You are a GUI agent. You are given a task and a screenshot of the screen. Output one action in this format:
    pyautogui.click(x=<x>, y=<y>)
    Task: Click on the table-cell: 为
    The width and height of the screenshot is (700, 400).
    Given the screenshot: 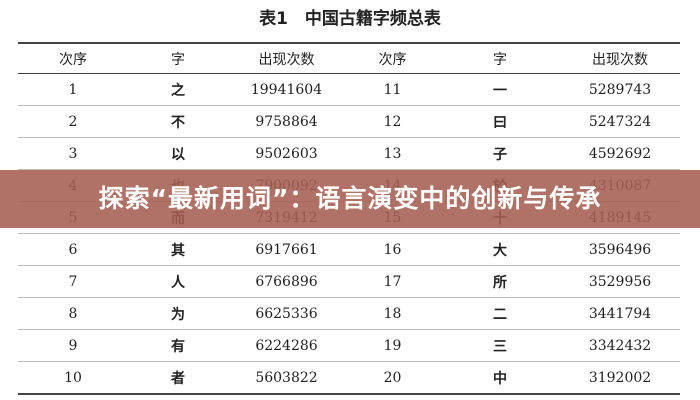 What is the action you would take?
    pyautogui.click(x=178, y=313)
    